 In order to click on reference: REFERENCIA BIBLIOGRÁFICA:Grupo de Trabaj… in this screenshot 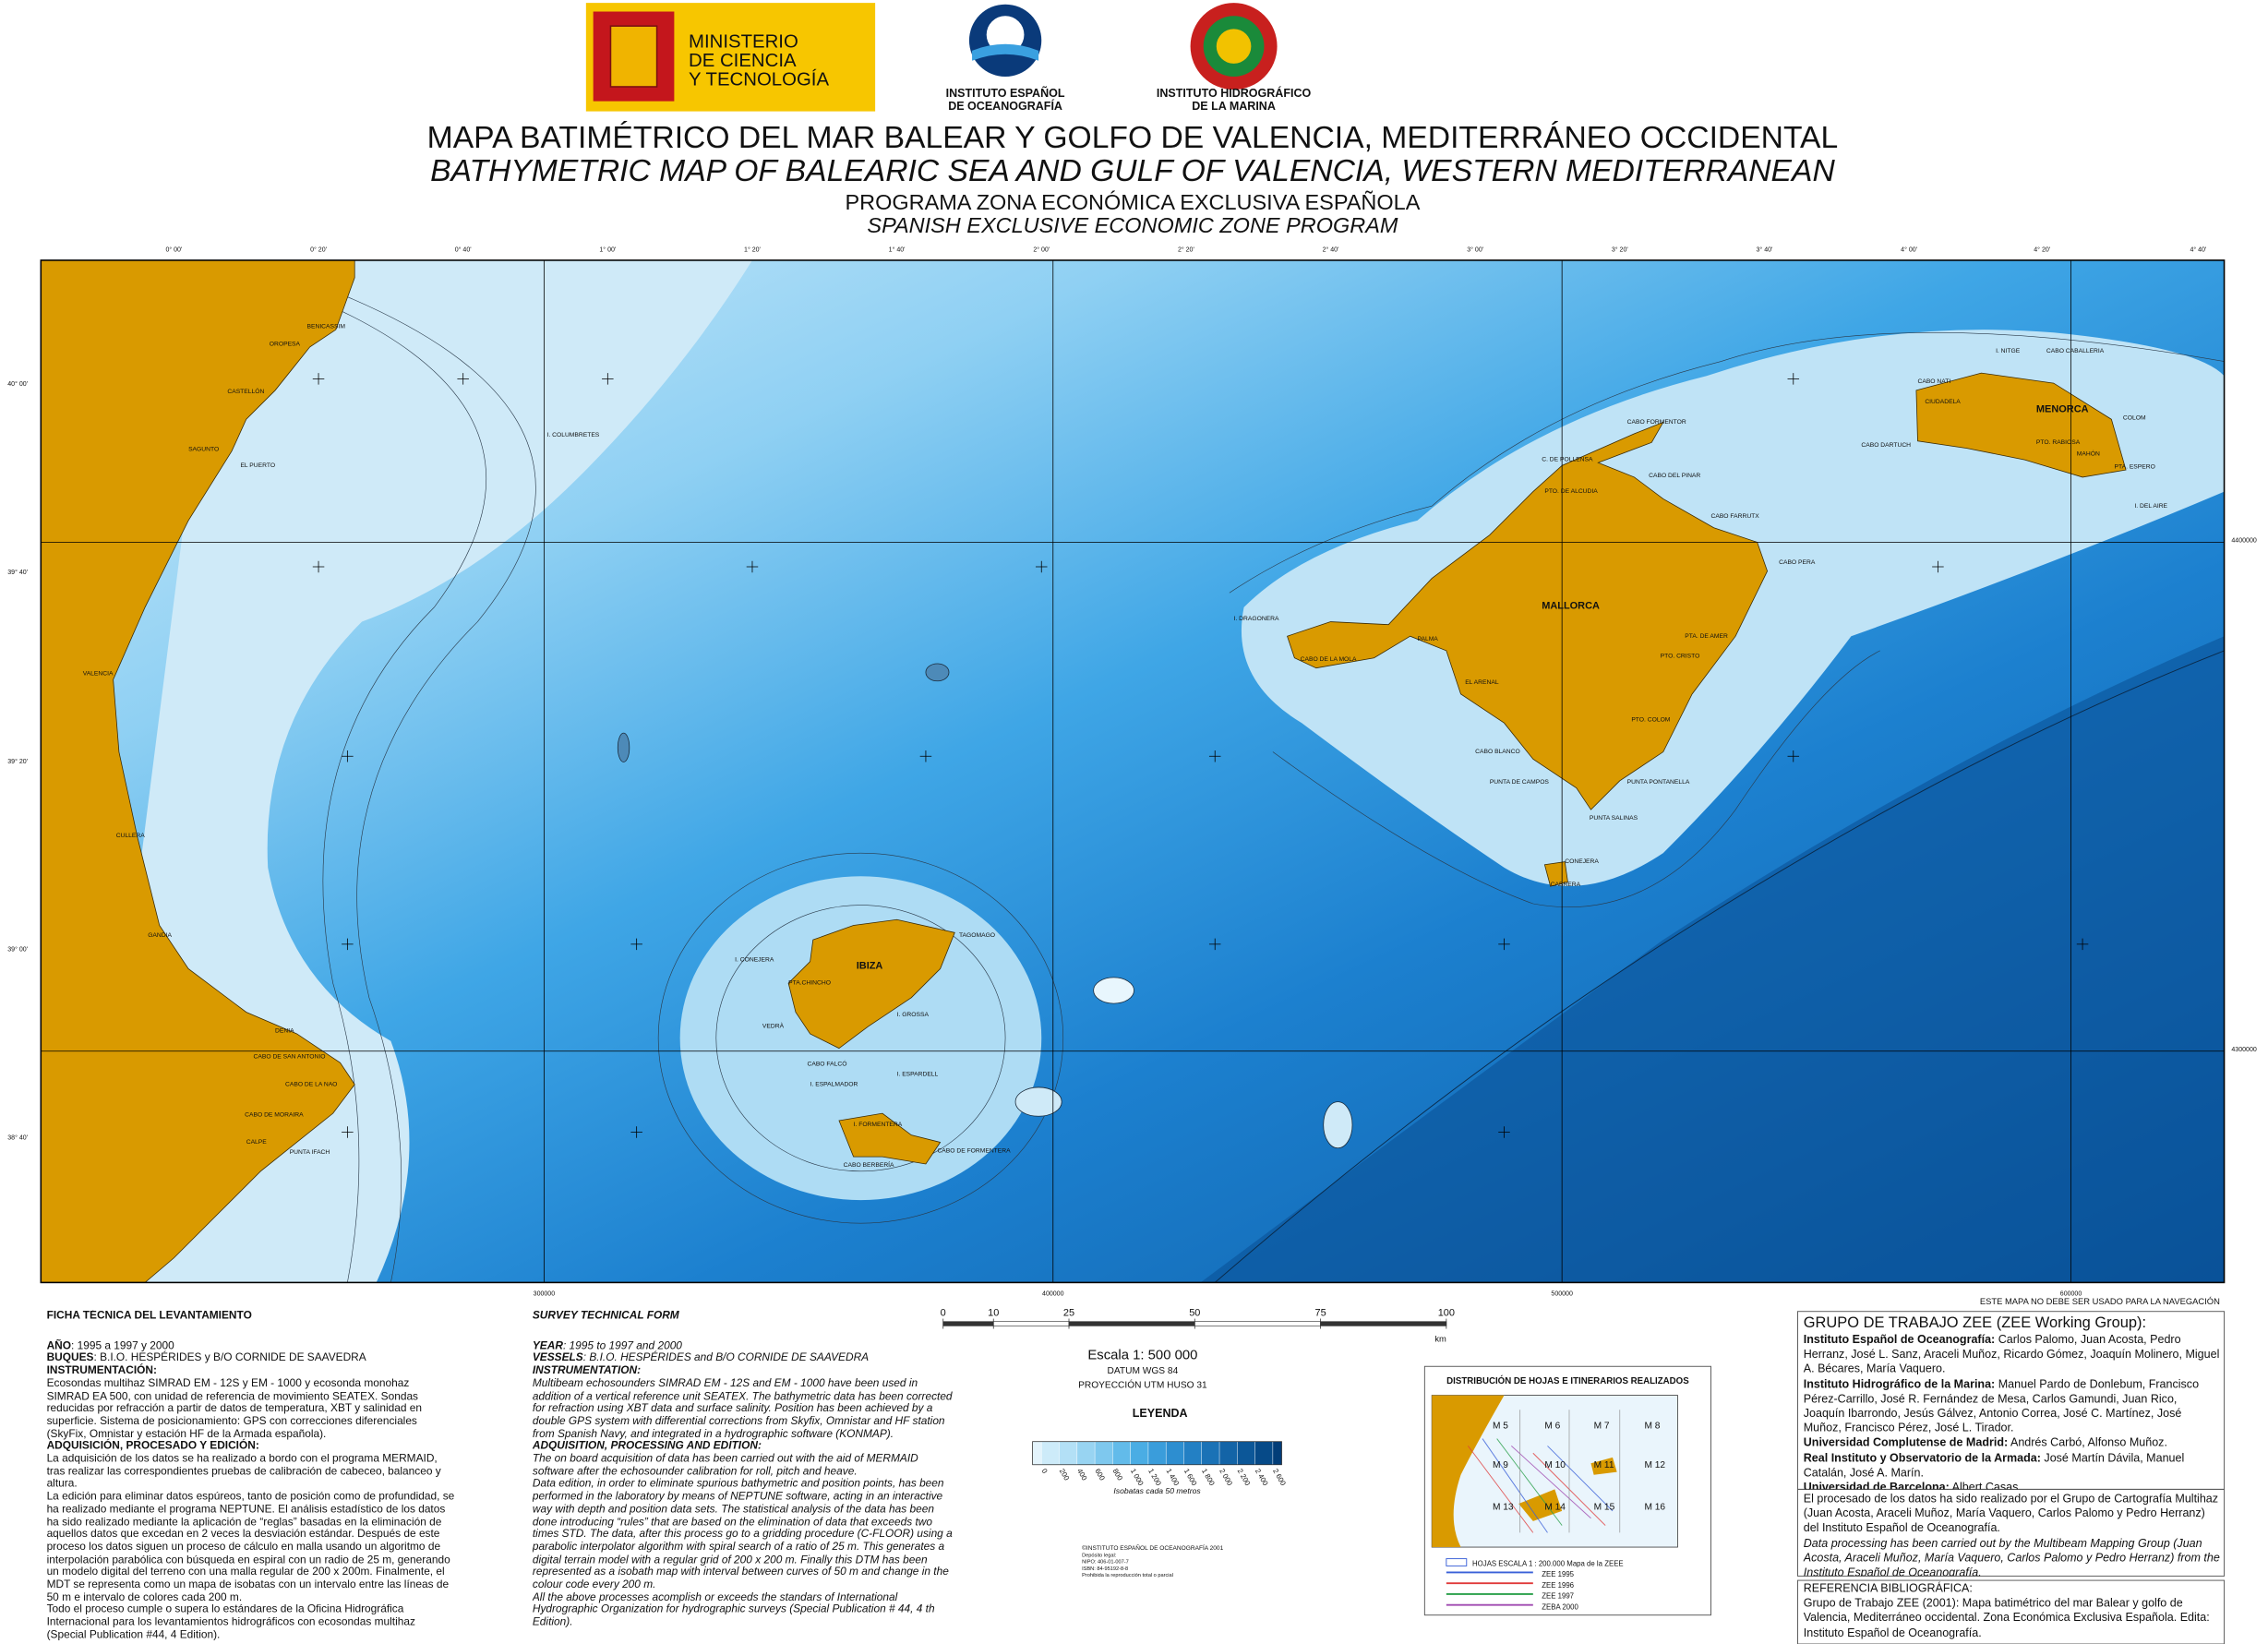, I will do `click(2006, 1610)`.